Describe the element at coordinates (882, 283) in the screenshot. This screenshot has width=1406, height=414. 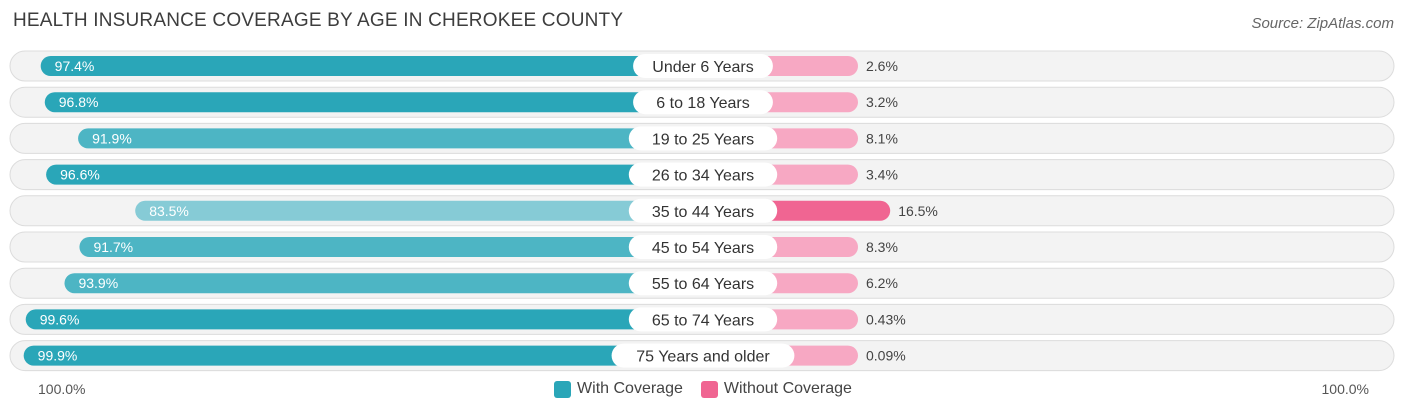
I see `bar-label-without-coverage: 6.2%` at that location.